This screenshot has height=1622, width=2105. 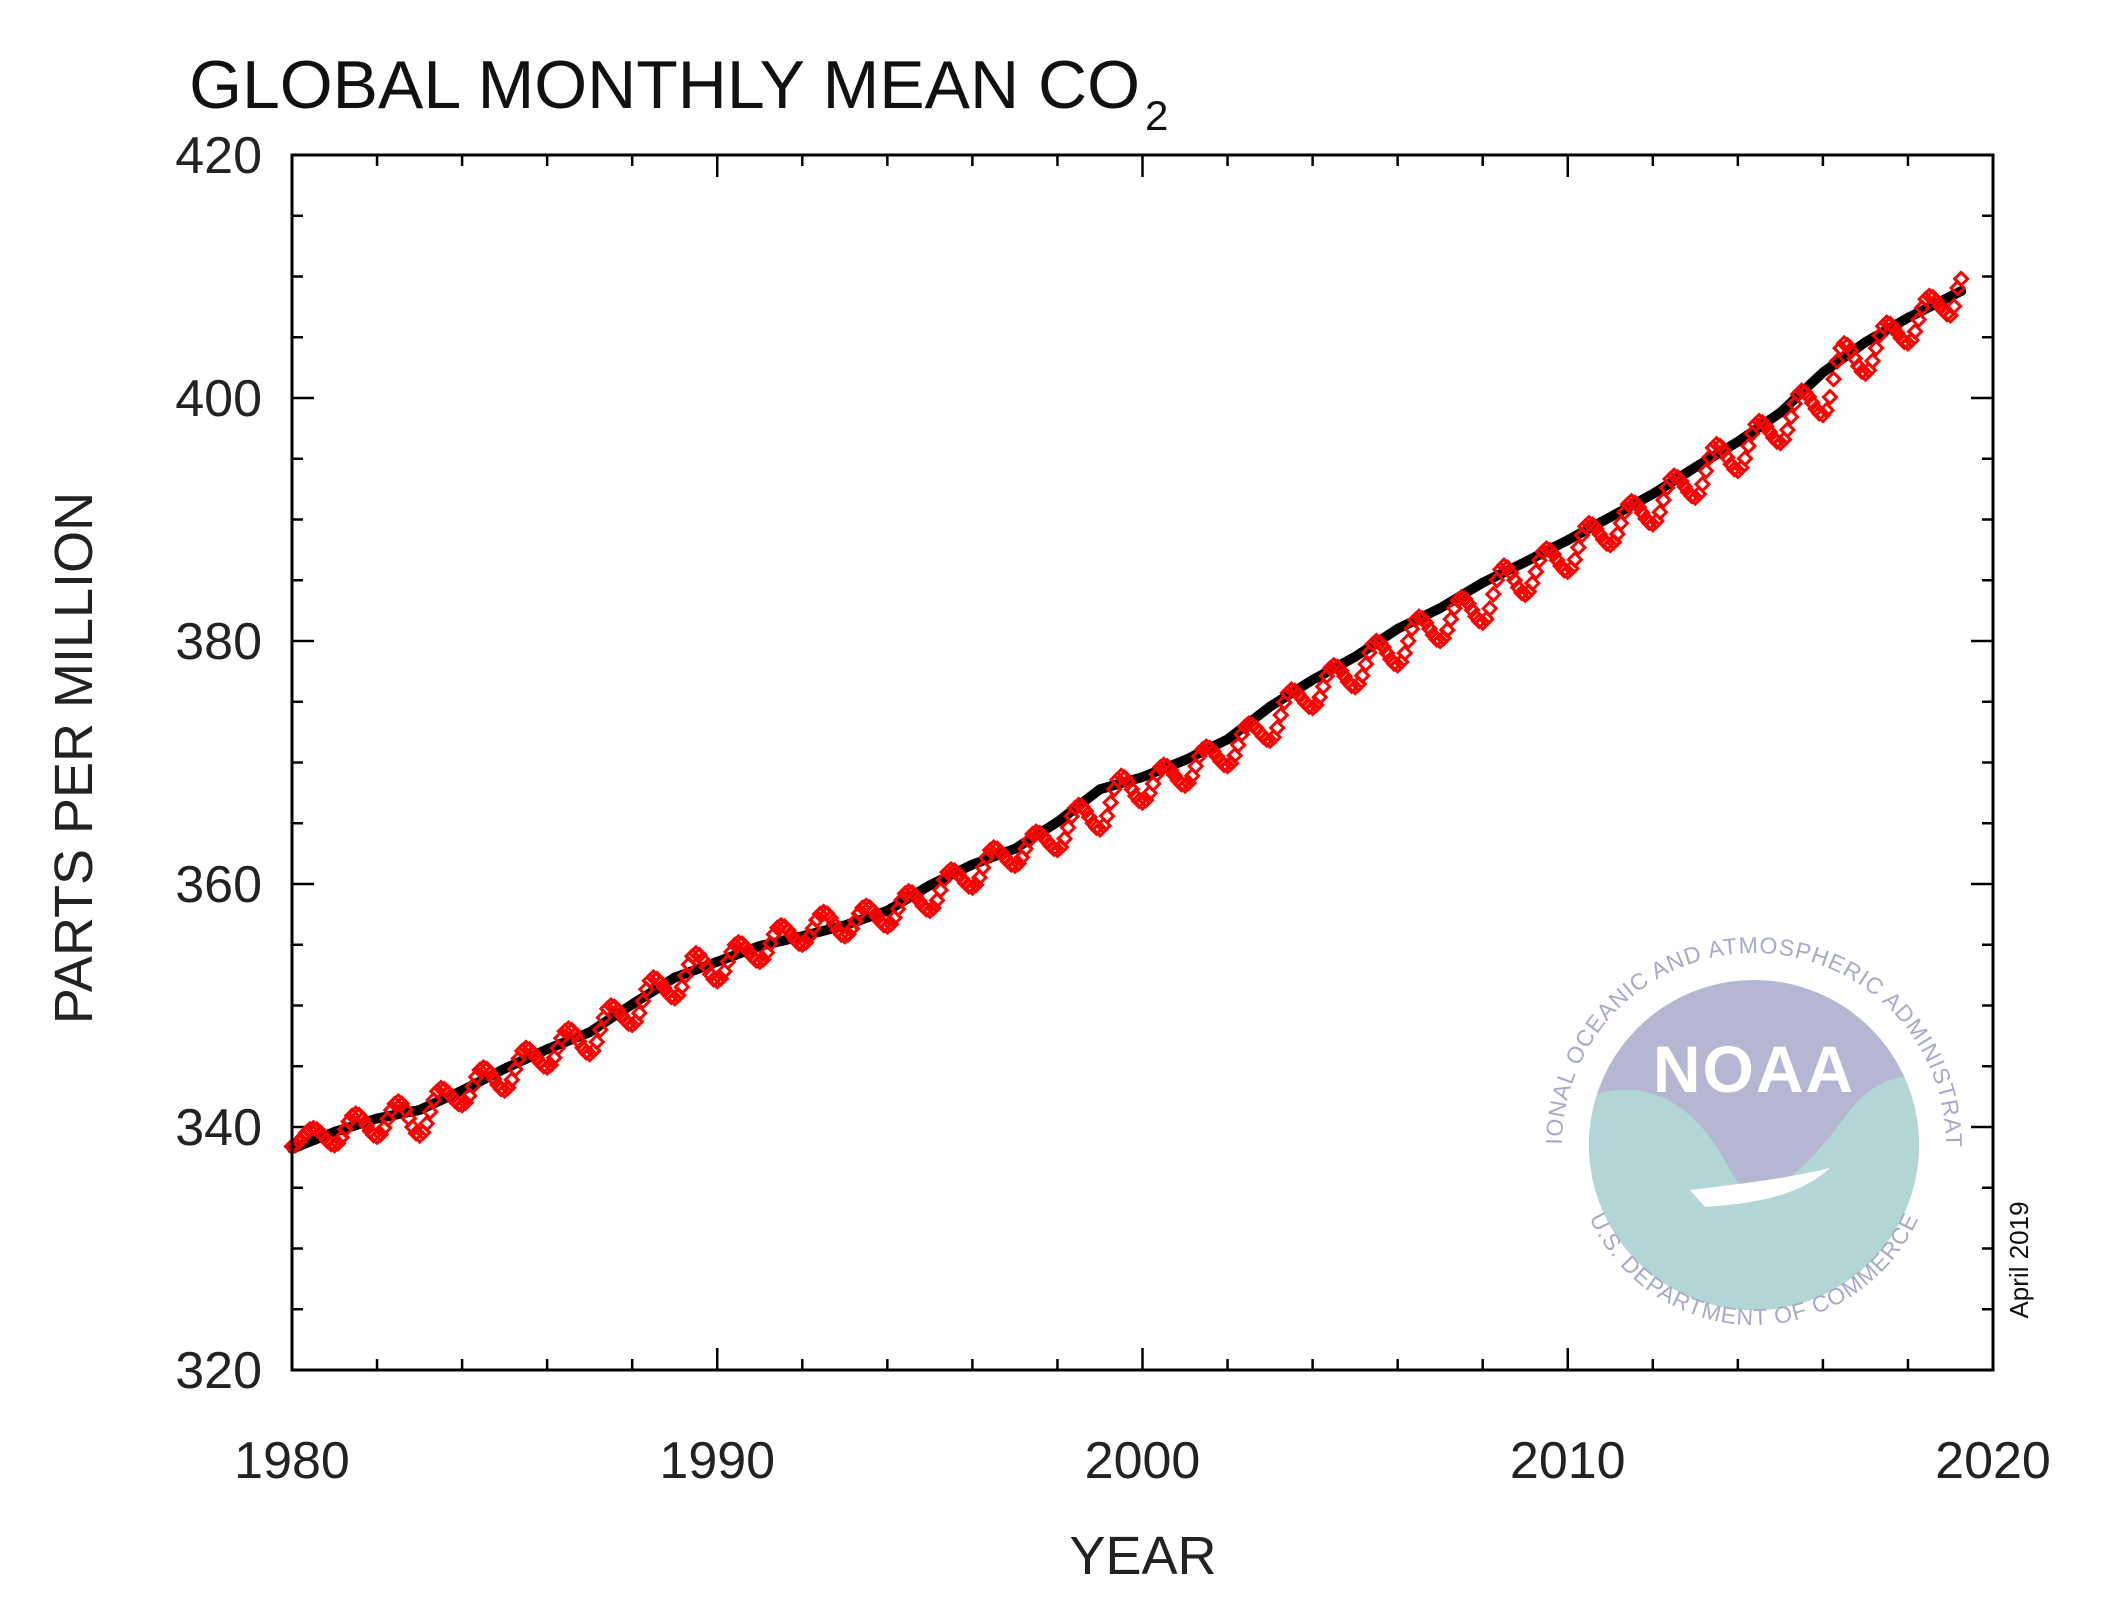 I want to click on logo-bird-icon, so click(x=1760, y=1187).